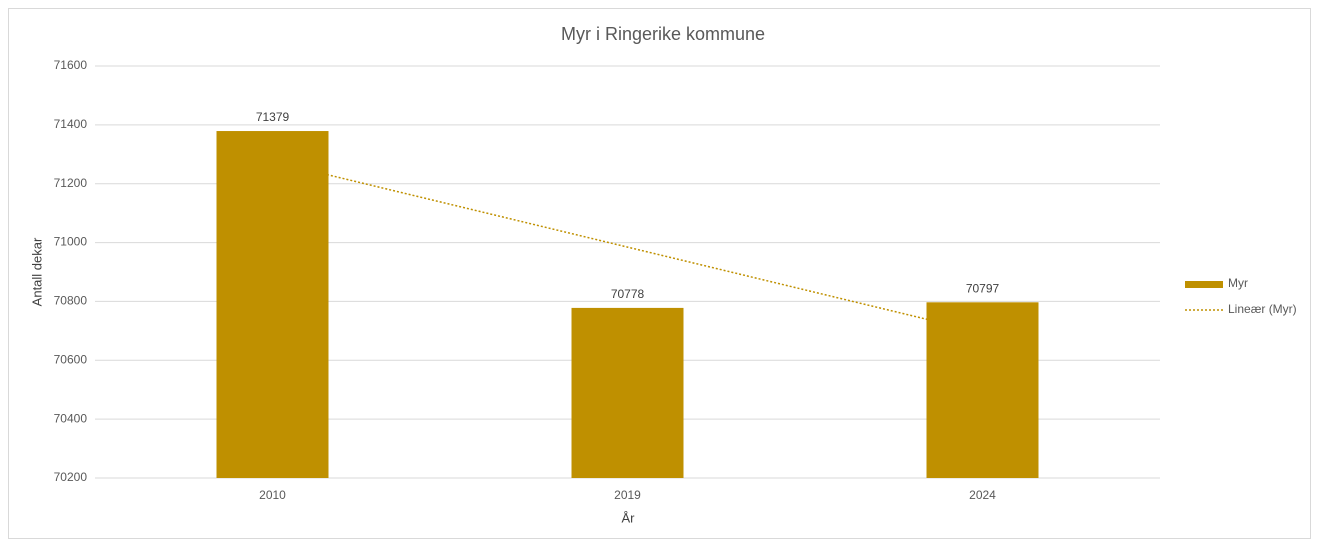  What do you see at coordinates (71, 183) in the screenshot?
I see `y-tick-label: 71200` at bounding box center [71, 183].